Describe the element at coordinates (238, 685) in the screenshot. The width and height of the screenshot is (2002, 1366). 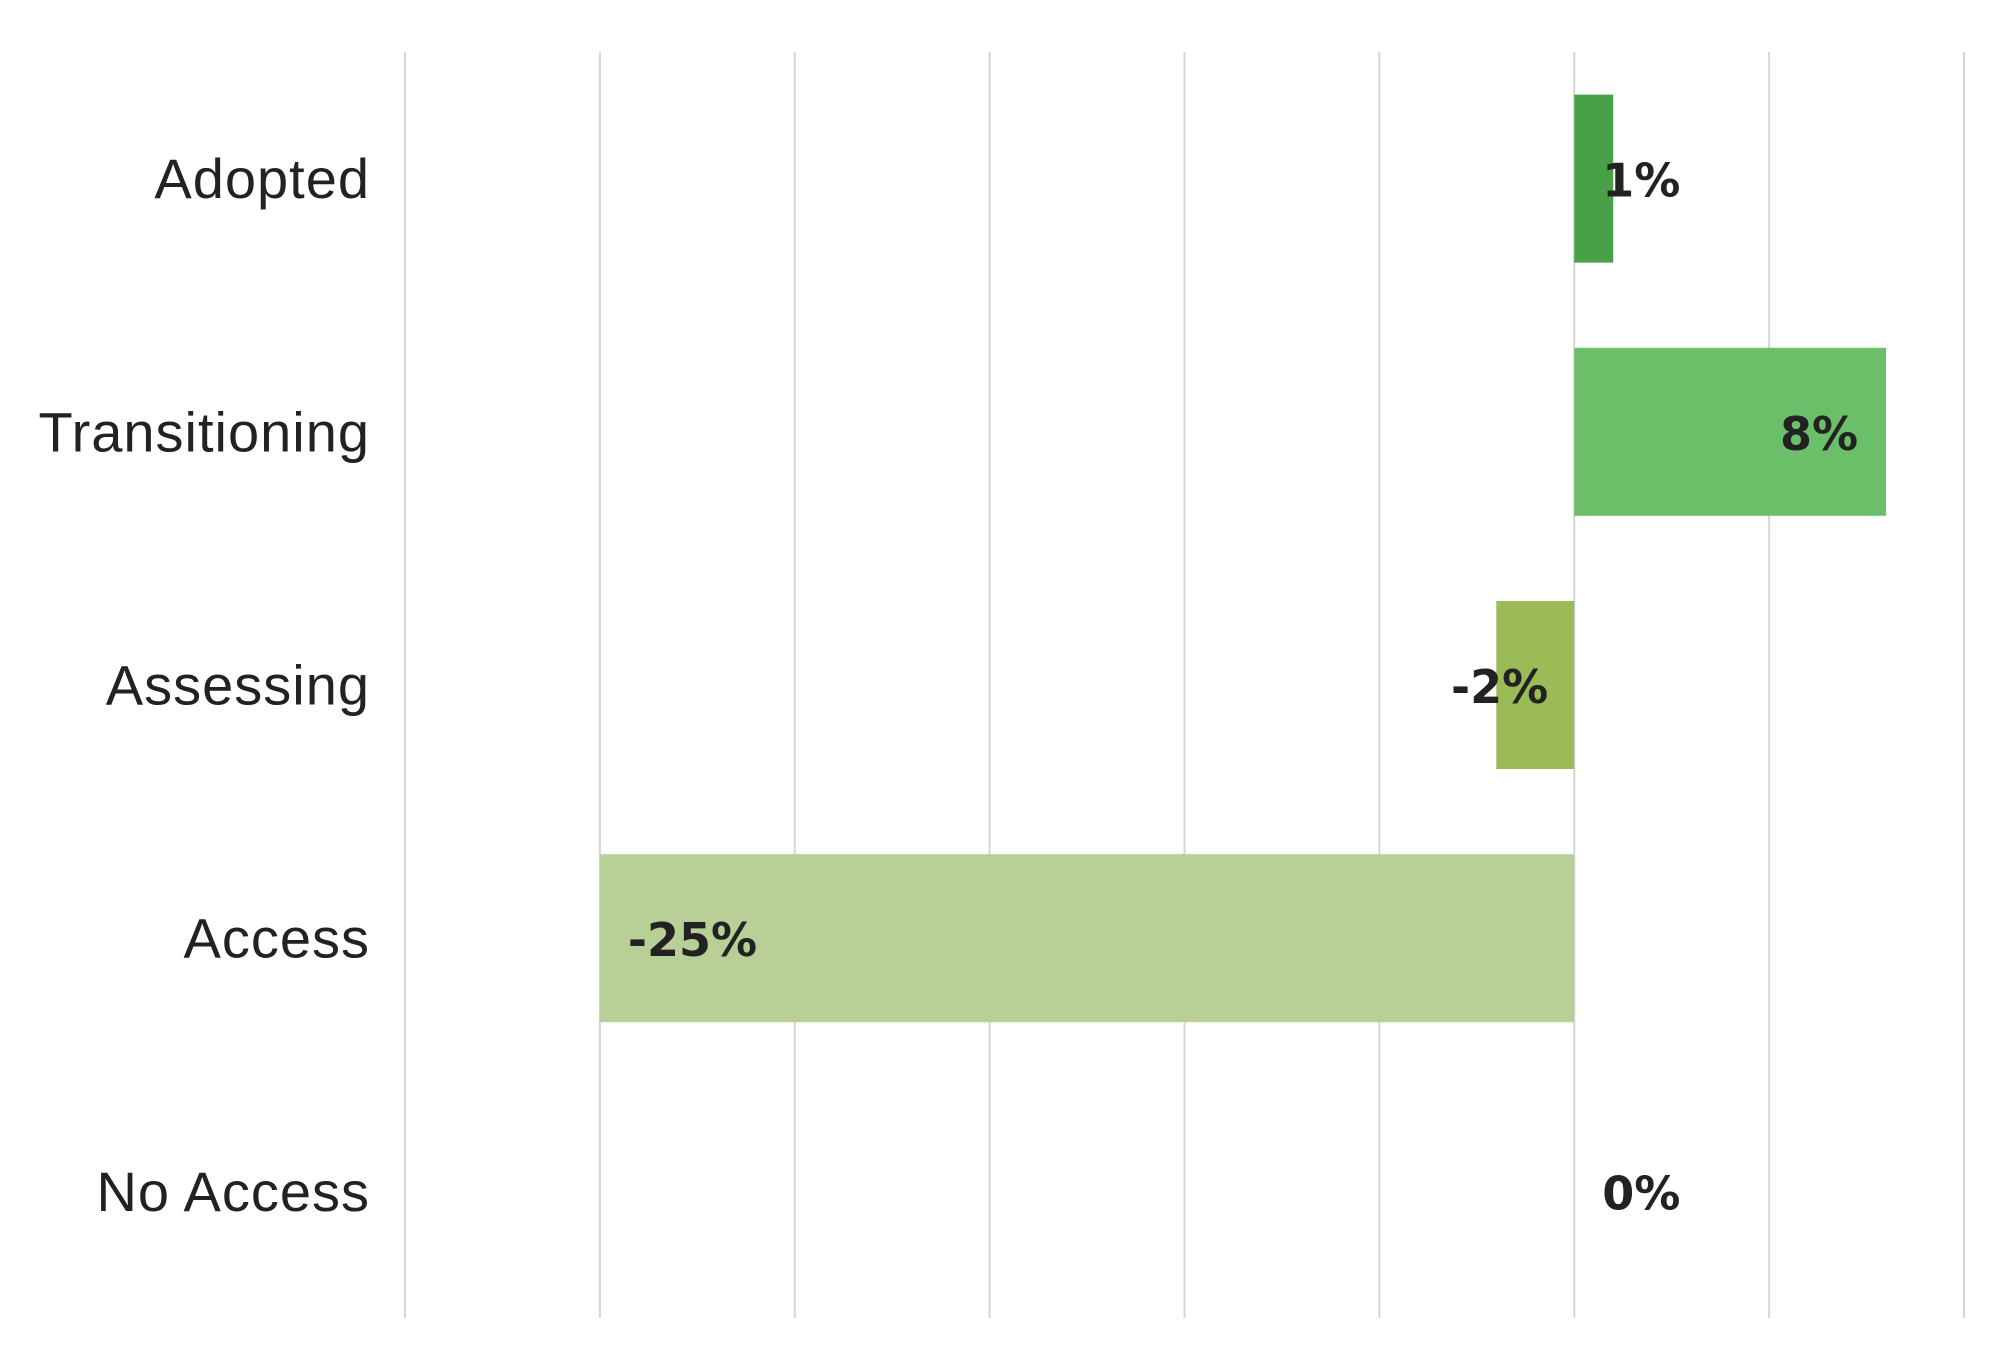
I see `category-label: Assessing` at that location.